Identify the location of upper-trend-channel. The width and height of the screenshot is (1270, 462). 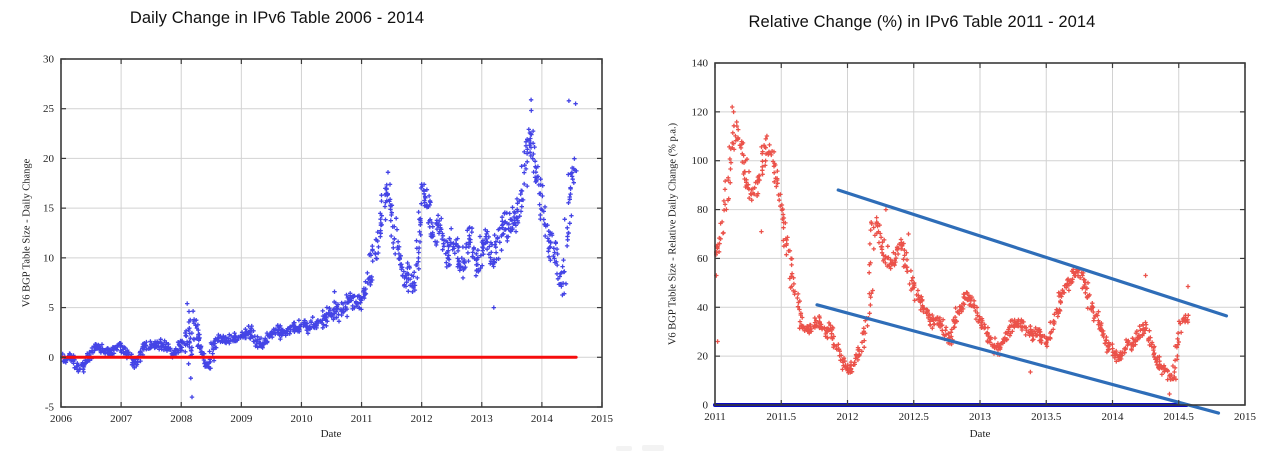
(1032, 253).